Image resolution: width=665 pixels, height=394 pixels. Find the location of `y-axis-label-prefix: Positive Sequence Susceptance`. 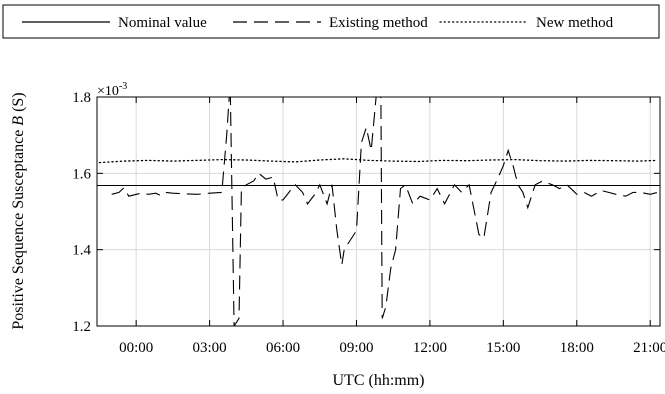

y-axis-label-prefix: Positive Sequence Susceptance is located at coordinates (18, 228).